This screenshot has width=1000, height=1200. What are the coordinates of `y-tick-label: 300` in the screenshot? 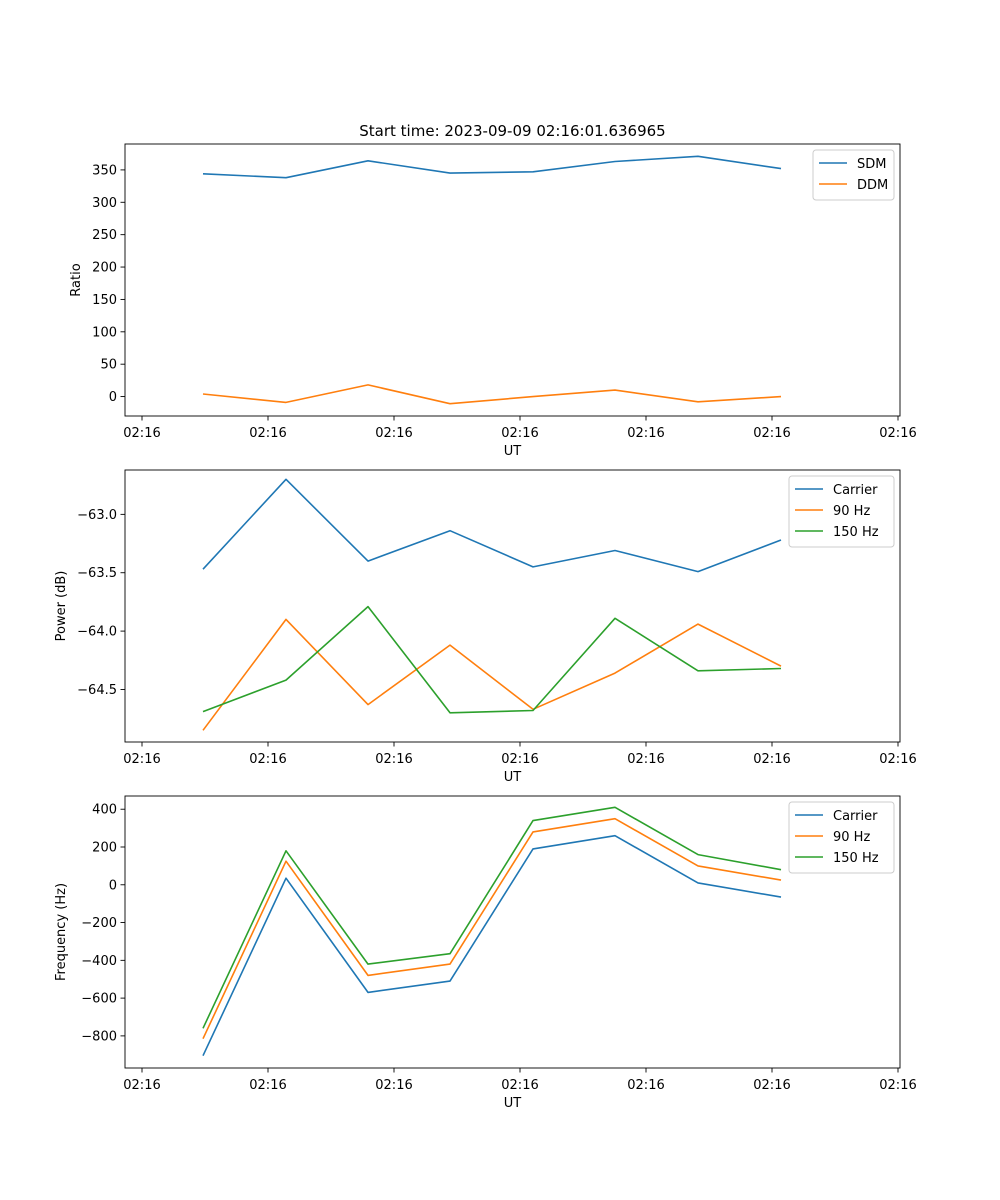 It's located at (104, 203).